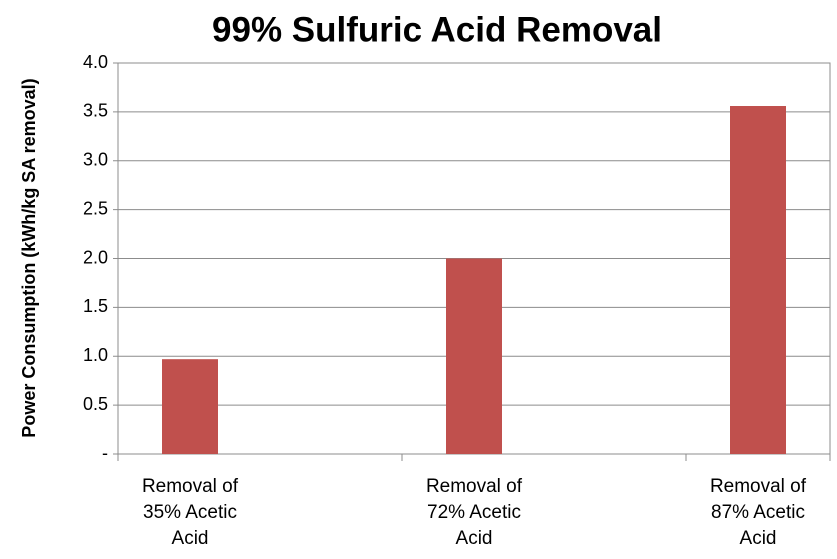  What do you see at coordinates (95, 355) in the screenshot?
I see `y-tick-label: 1.0` at bounding box center [95, 355].